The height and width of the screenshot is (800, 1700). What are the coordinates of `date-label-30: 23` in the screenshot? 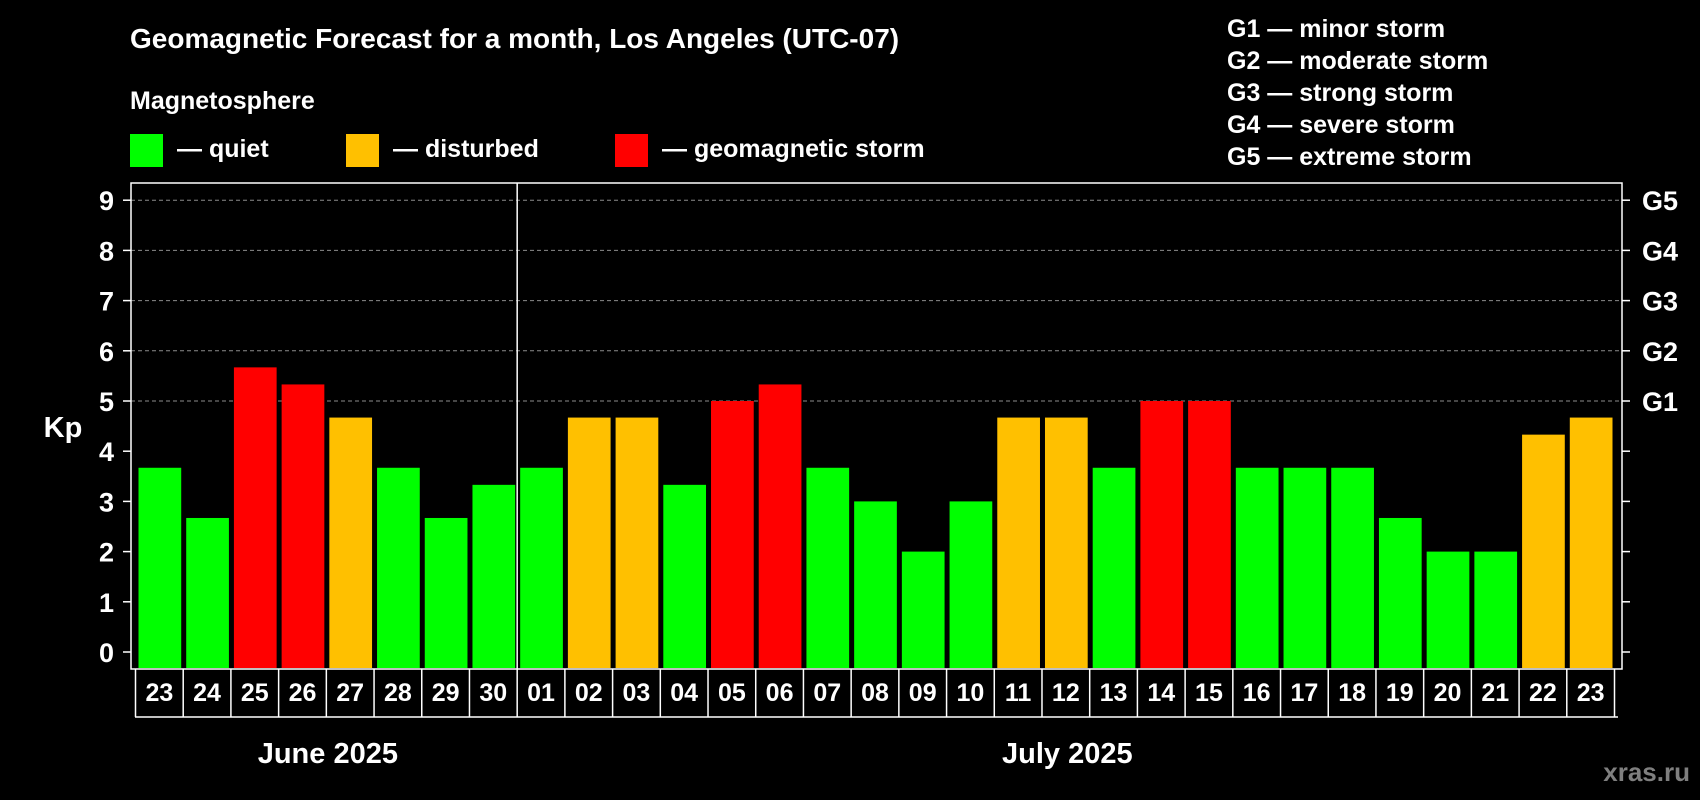 It's located at (1591, 693).